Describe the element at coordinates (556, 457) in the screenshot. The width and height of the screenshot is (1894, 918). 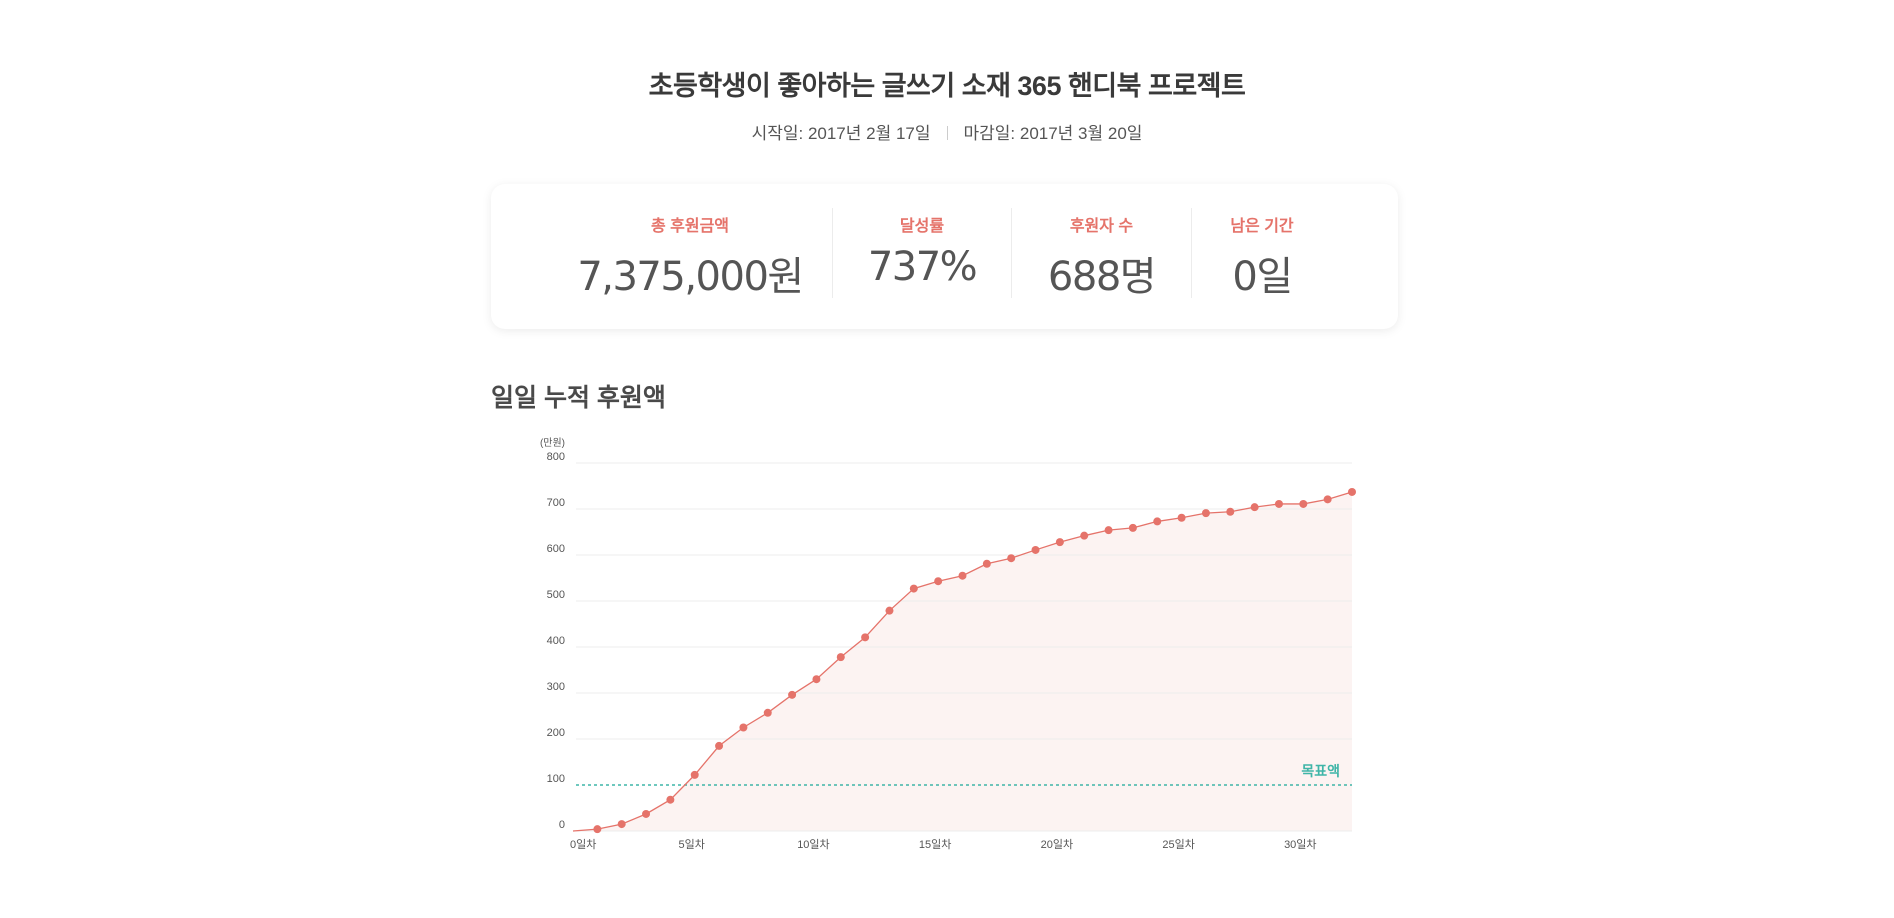
I see `y-tick-label: 800` at that location.